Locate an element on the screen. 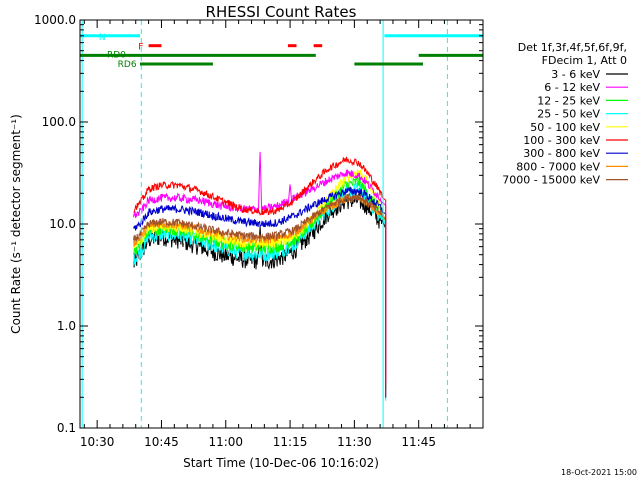 The height and width of the screenshot is (480, 640). x-tick-label: 11:45 is located at coordinates (418, 442).